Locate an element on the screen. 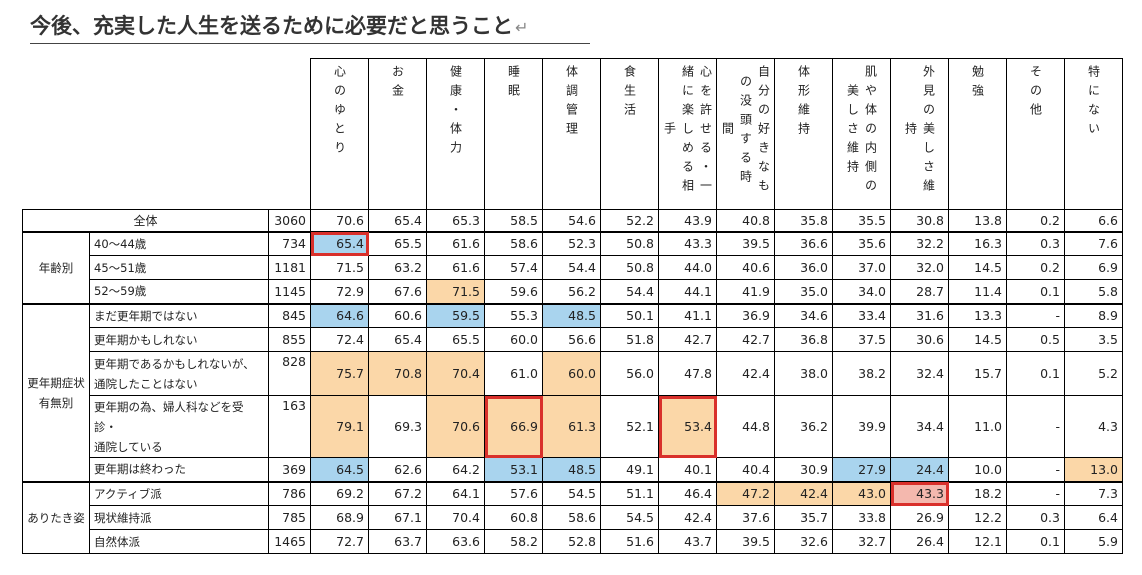  value-cell: 42.7 is located at coordinates (687, 339).